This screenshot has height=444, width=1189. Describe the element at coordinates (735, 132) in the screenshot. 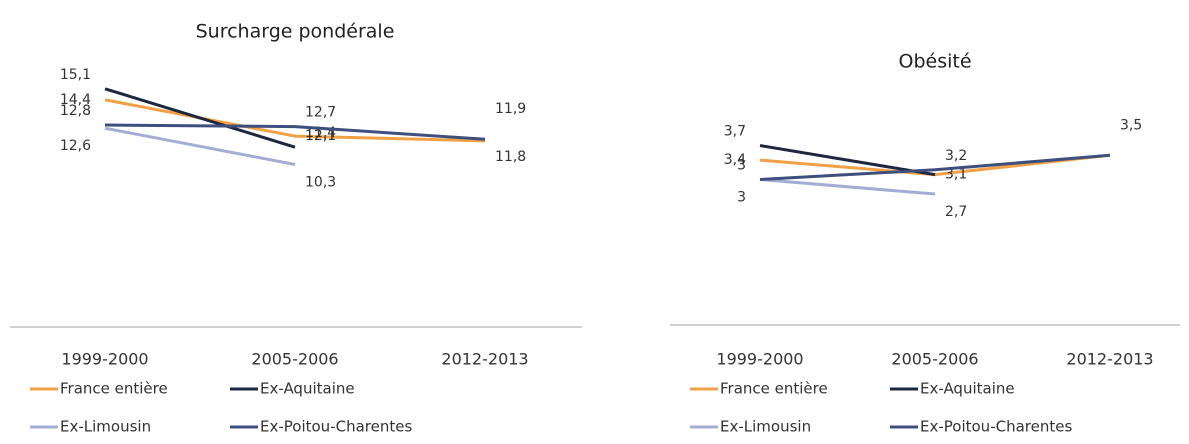

I see `data-label: 3,7` at that location.